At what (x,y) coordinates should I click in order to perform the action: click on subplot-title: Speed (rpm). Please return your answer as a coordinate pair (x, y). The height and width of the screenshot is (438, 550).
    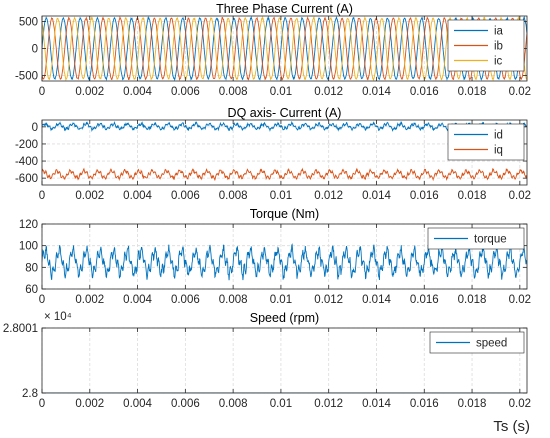
    Looking at the image, I should click on (284, 318).